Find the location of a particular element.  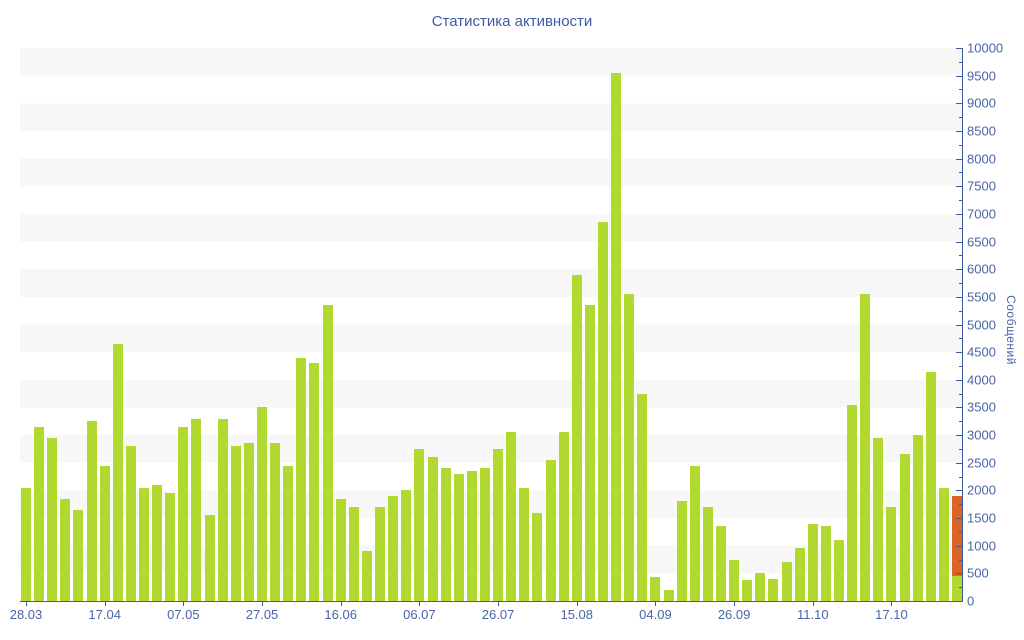

y-tick-label: 500 is located at coordinates (978, 573).